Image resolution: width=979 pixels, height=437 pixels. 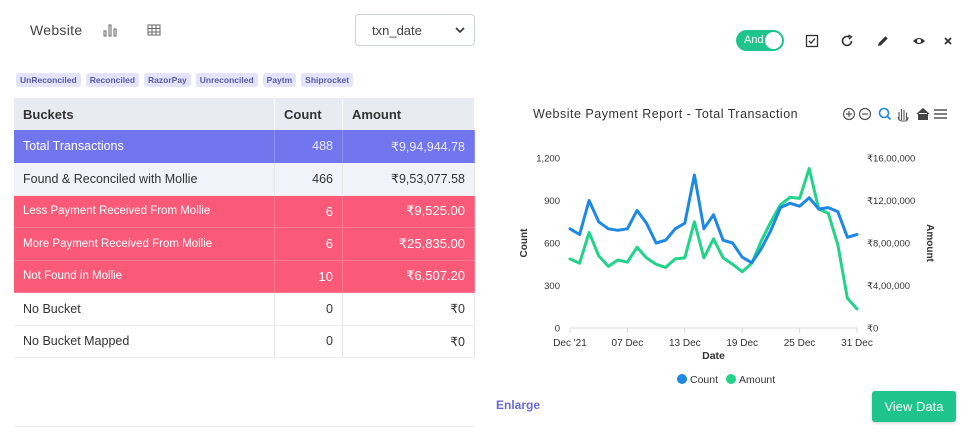 I want to click on chevron-down-icon, so click(x=460, y=30).